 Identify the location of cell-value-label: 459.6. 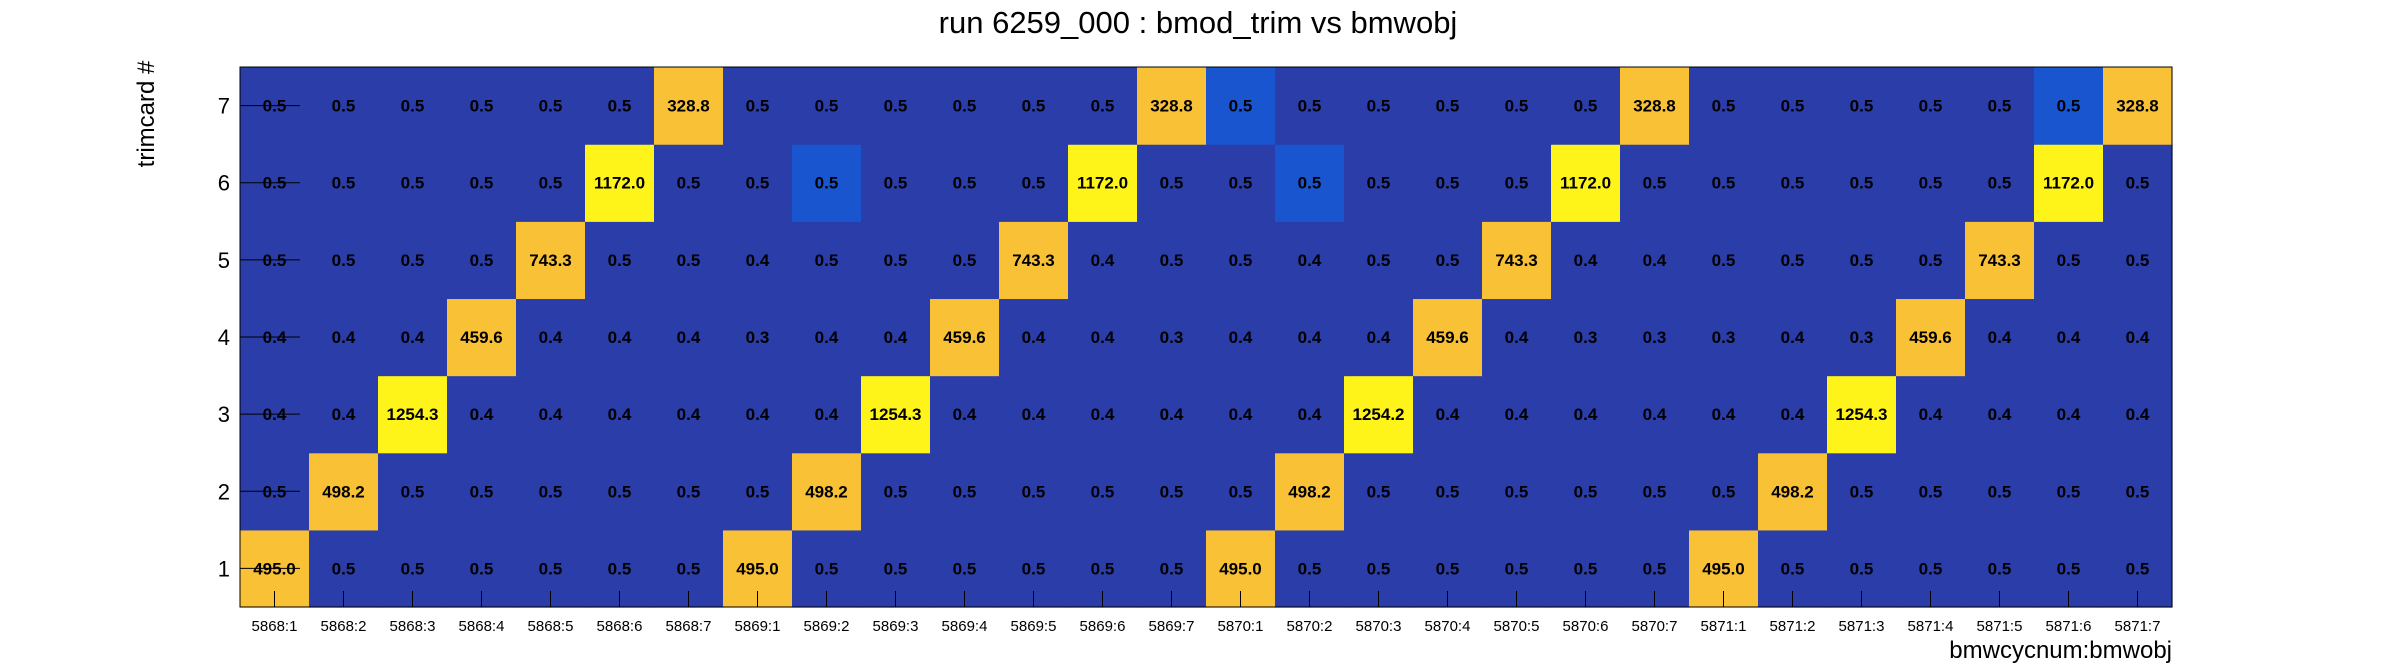
(1930, 337).